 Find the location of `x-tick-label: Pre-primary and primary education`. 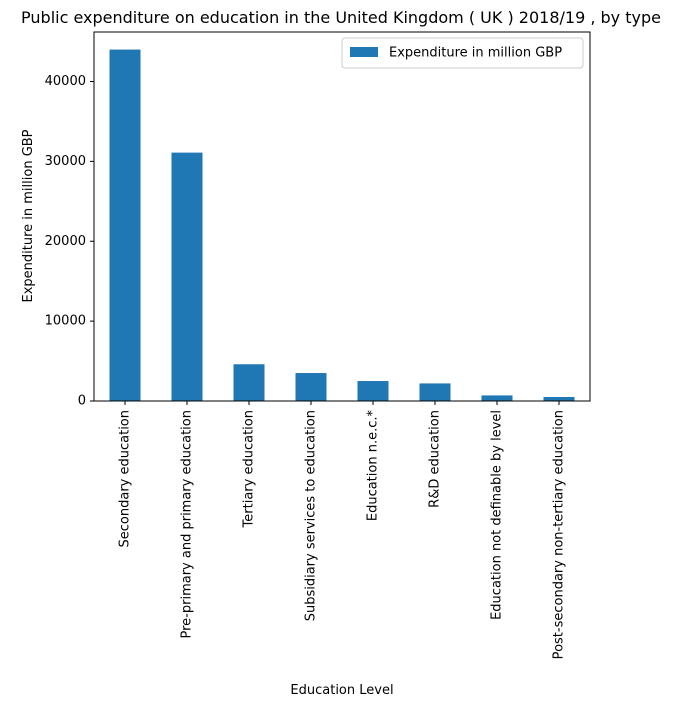

x-tick-label: Pre-primary and primary education is located at coordinates (187, 524).